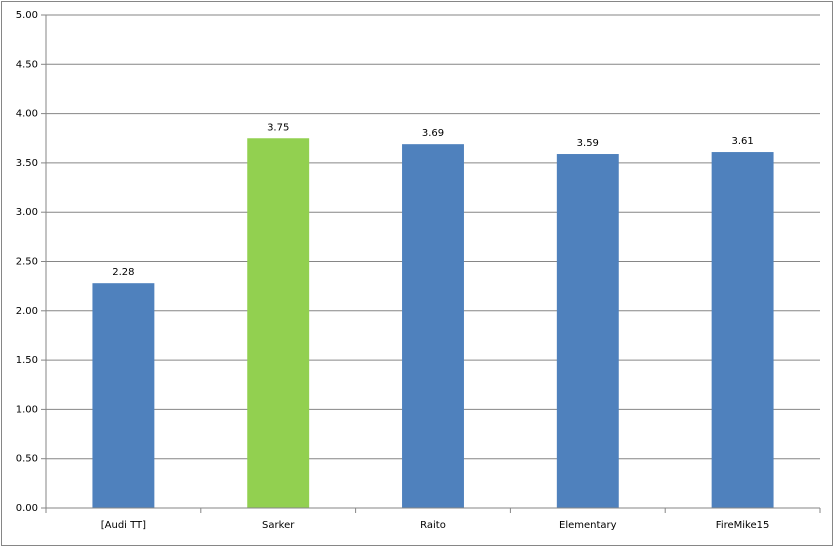 The width and height of the screenshot is (835, 548). Describe the element at coordinates (27, 360) in the screenshot. I see `y-tick-label: 1.50` at that location.